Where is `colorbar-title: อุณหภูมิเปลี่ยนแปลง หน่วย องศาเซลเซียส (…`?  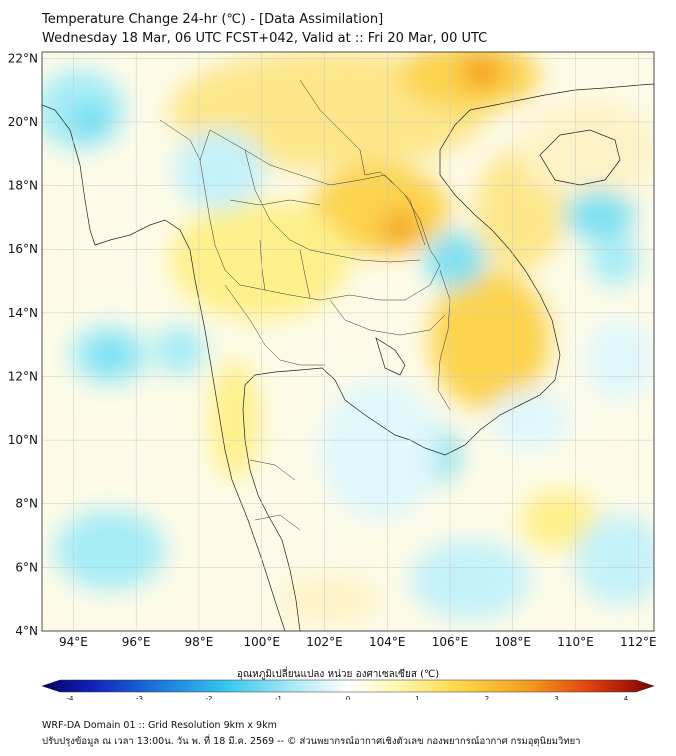
colorbar-title: อุณหภูมิเปลี่ยนแปลง หน่วย องศาเซลเซียส (… is located at coordinates (338, 674).